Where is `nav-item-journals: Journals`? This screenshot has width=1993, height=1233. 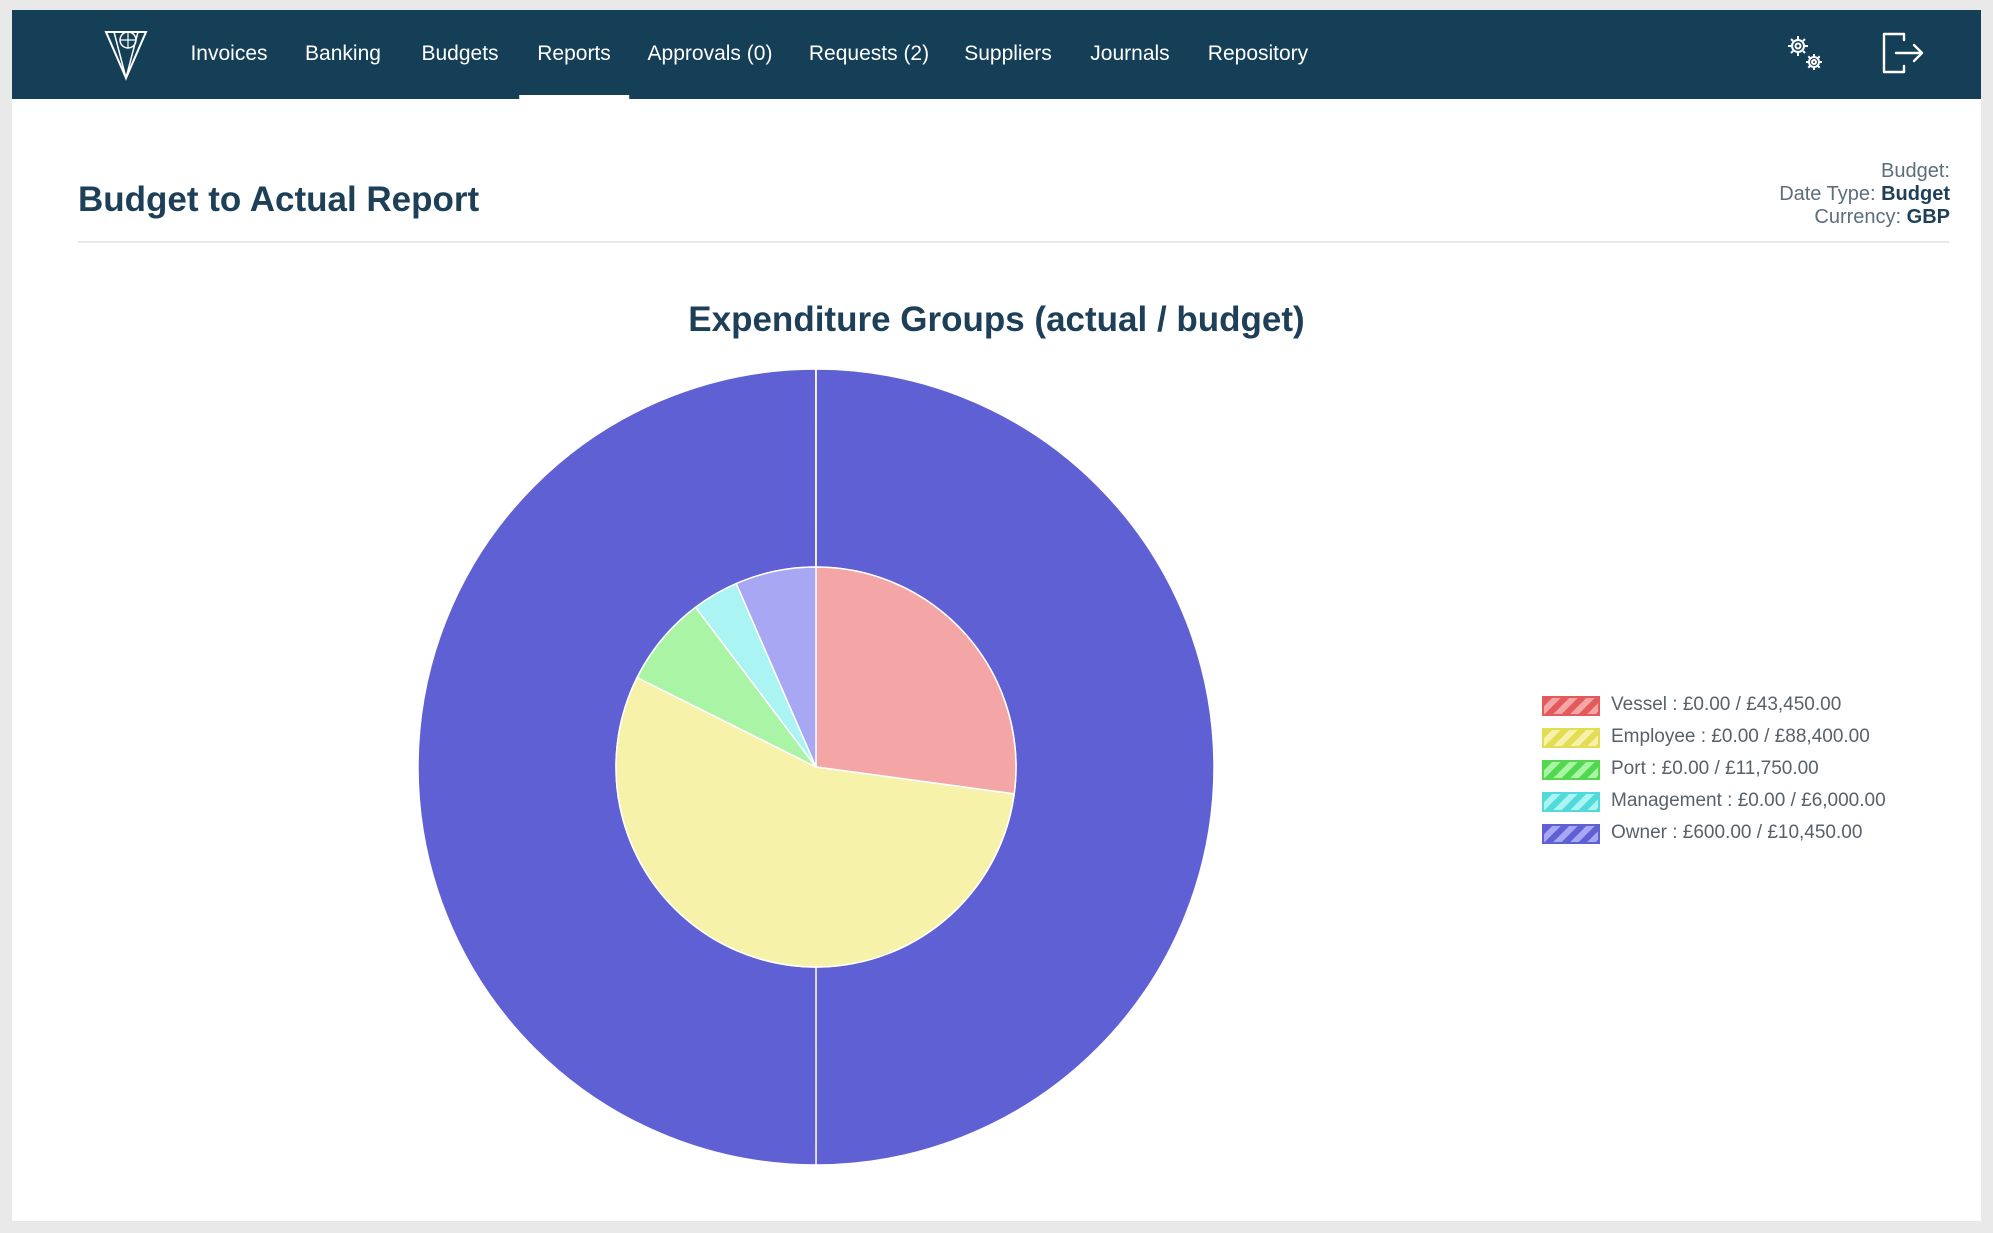 nav-item-journals: Journals is located at coordinates (1130, 53).